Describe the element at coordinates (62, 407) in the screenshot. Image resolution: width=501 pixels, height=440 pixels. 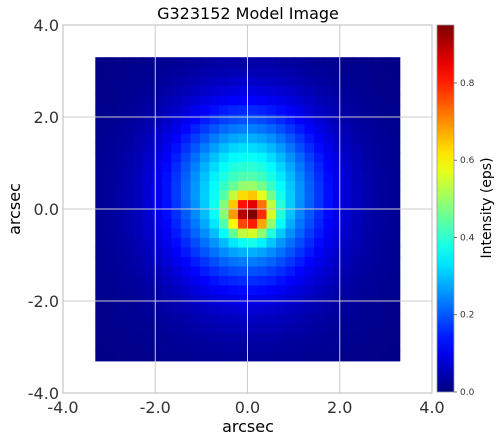
I see `x-tick-label: -4.0` at that location.